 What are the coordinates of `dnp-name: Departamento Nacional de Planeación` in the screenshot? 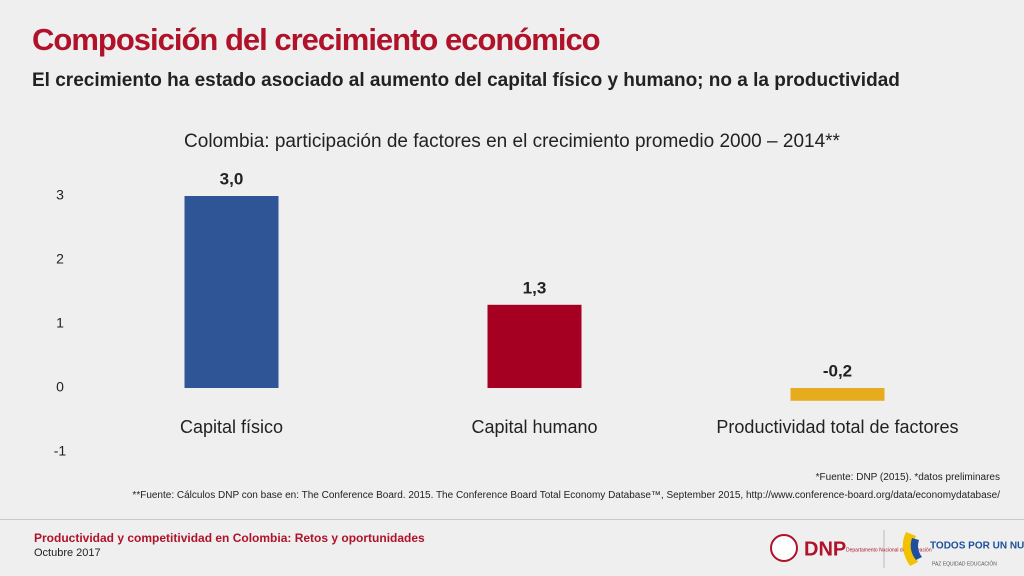 It's located at (889, 550).